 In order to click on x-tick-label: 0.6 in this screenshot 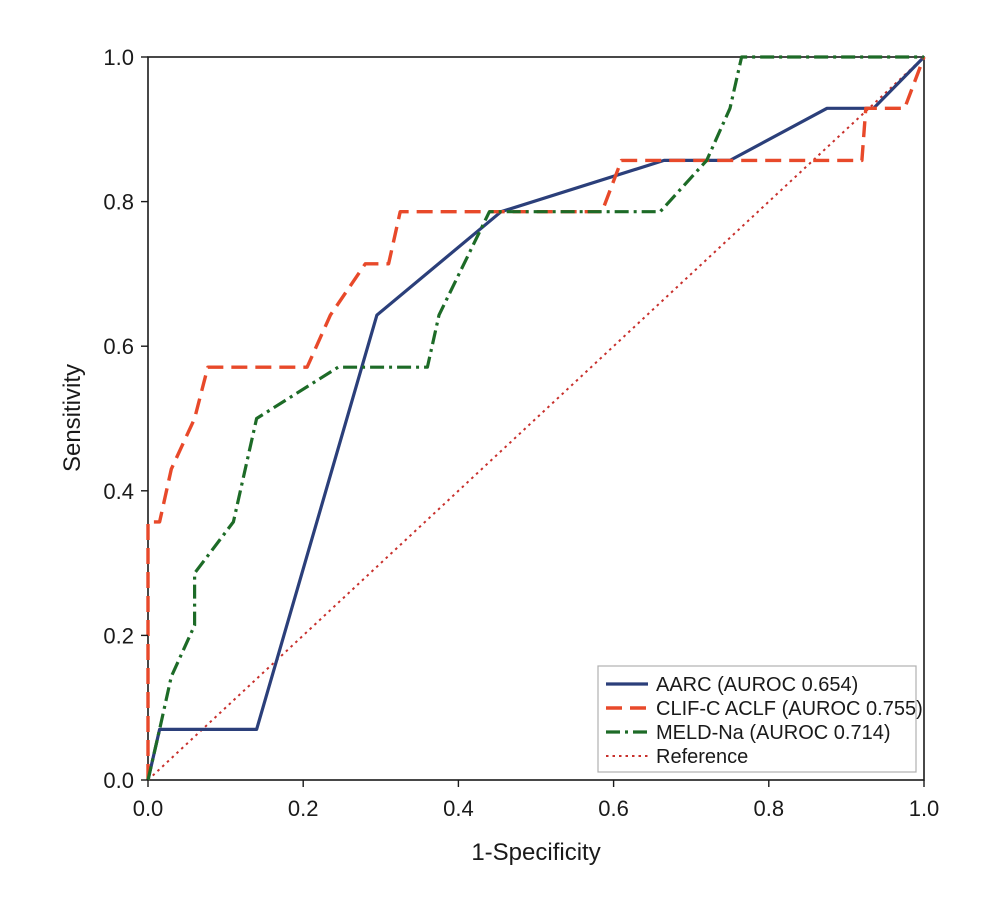, I will do `click(613, 808)`.